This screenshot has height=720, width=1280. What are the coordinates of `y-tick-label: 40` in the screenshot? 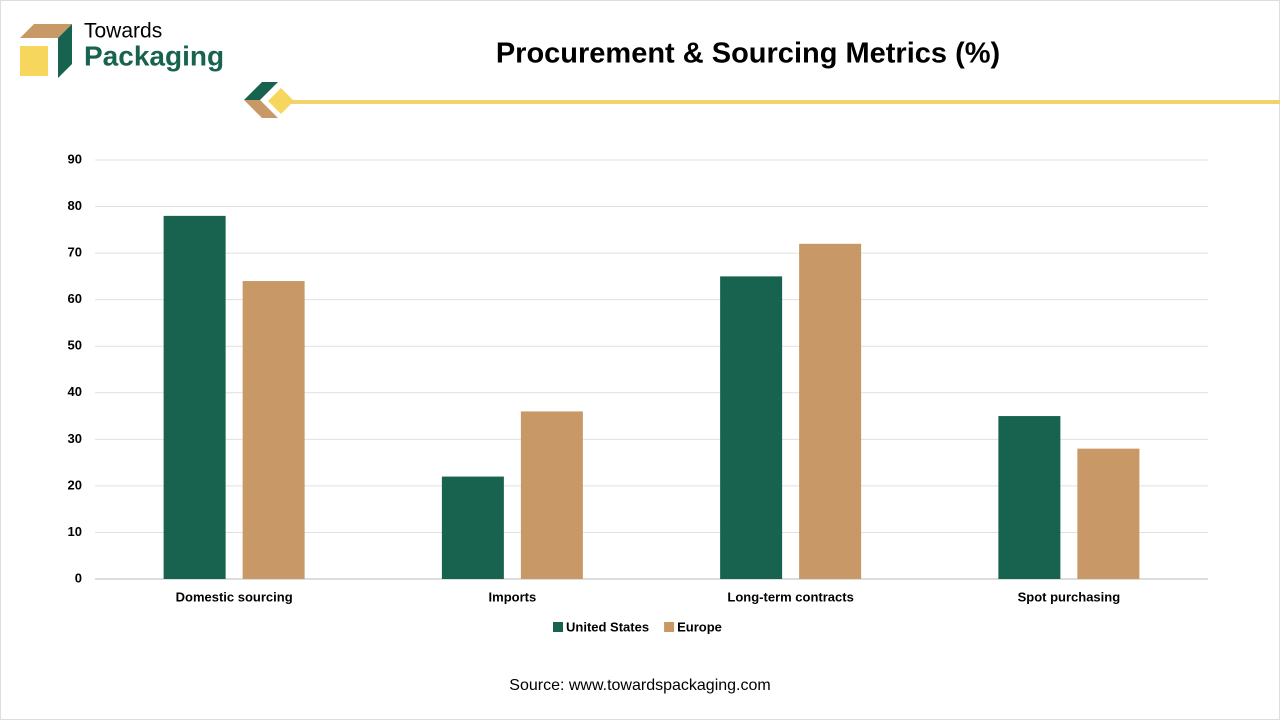 It's located at (75, 391).